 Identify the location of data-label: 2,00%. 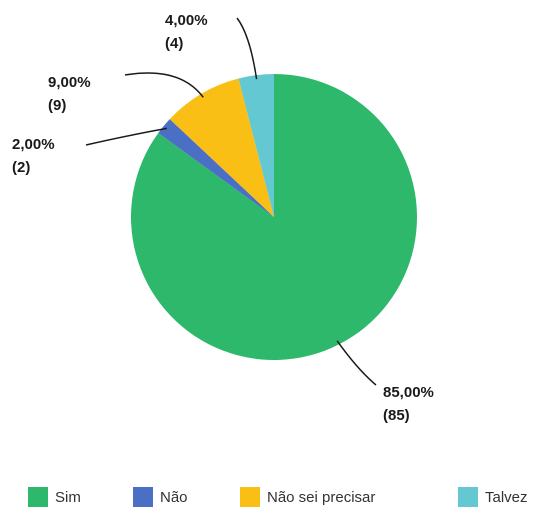
(33, 144).